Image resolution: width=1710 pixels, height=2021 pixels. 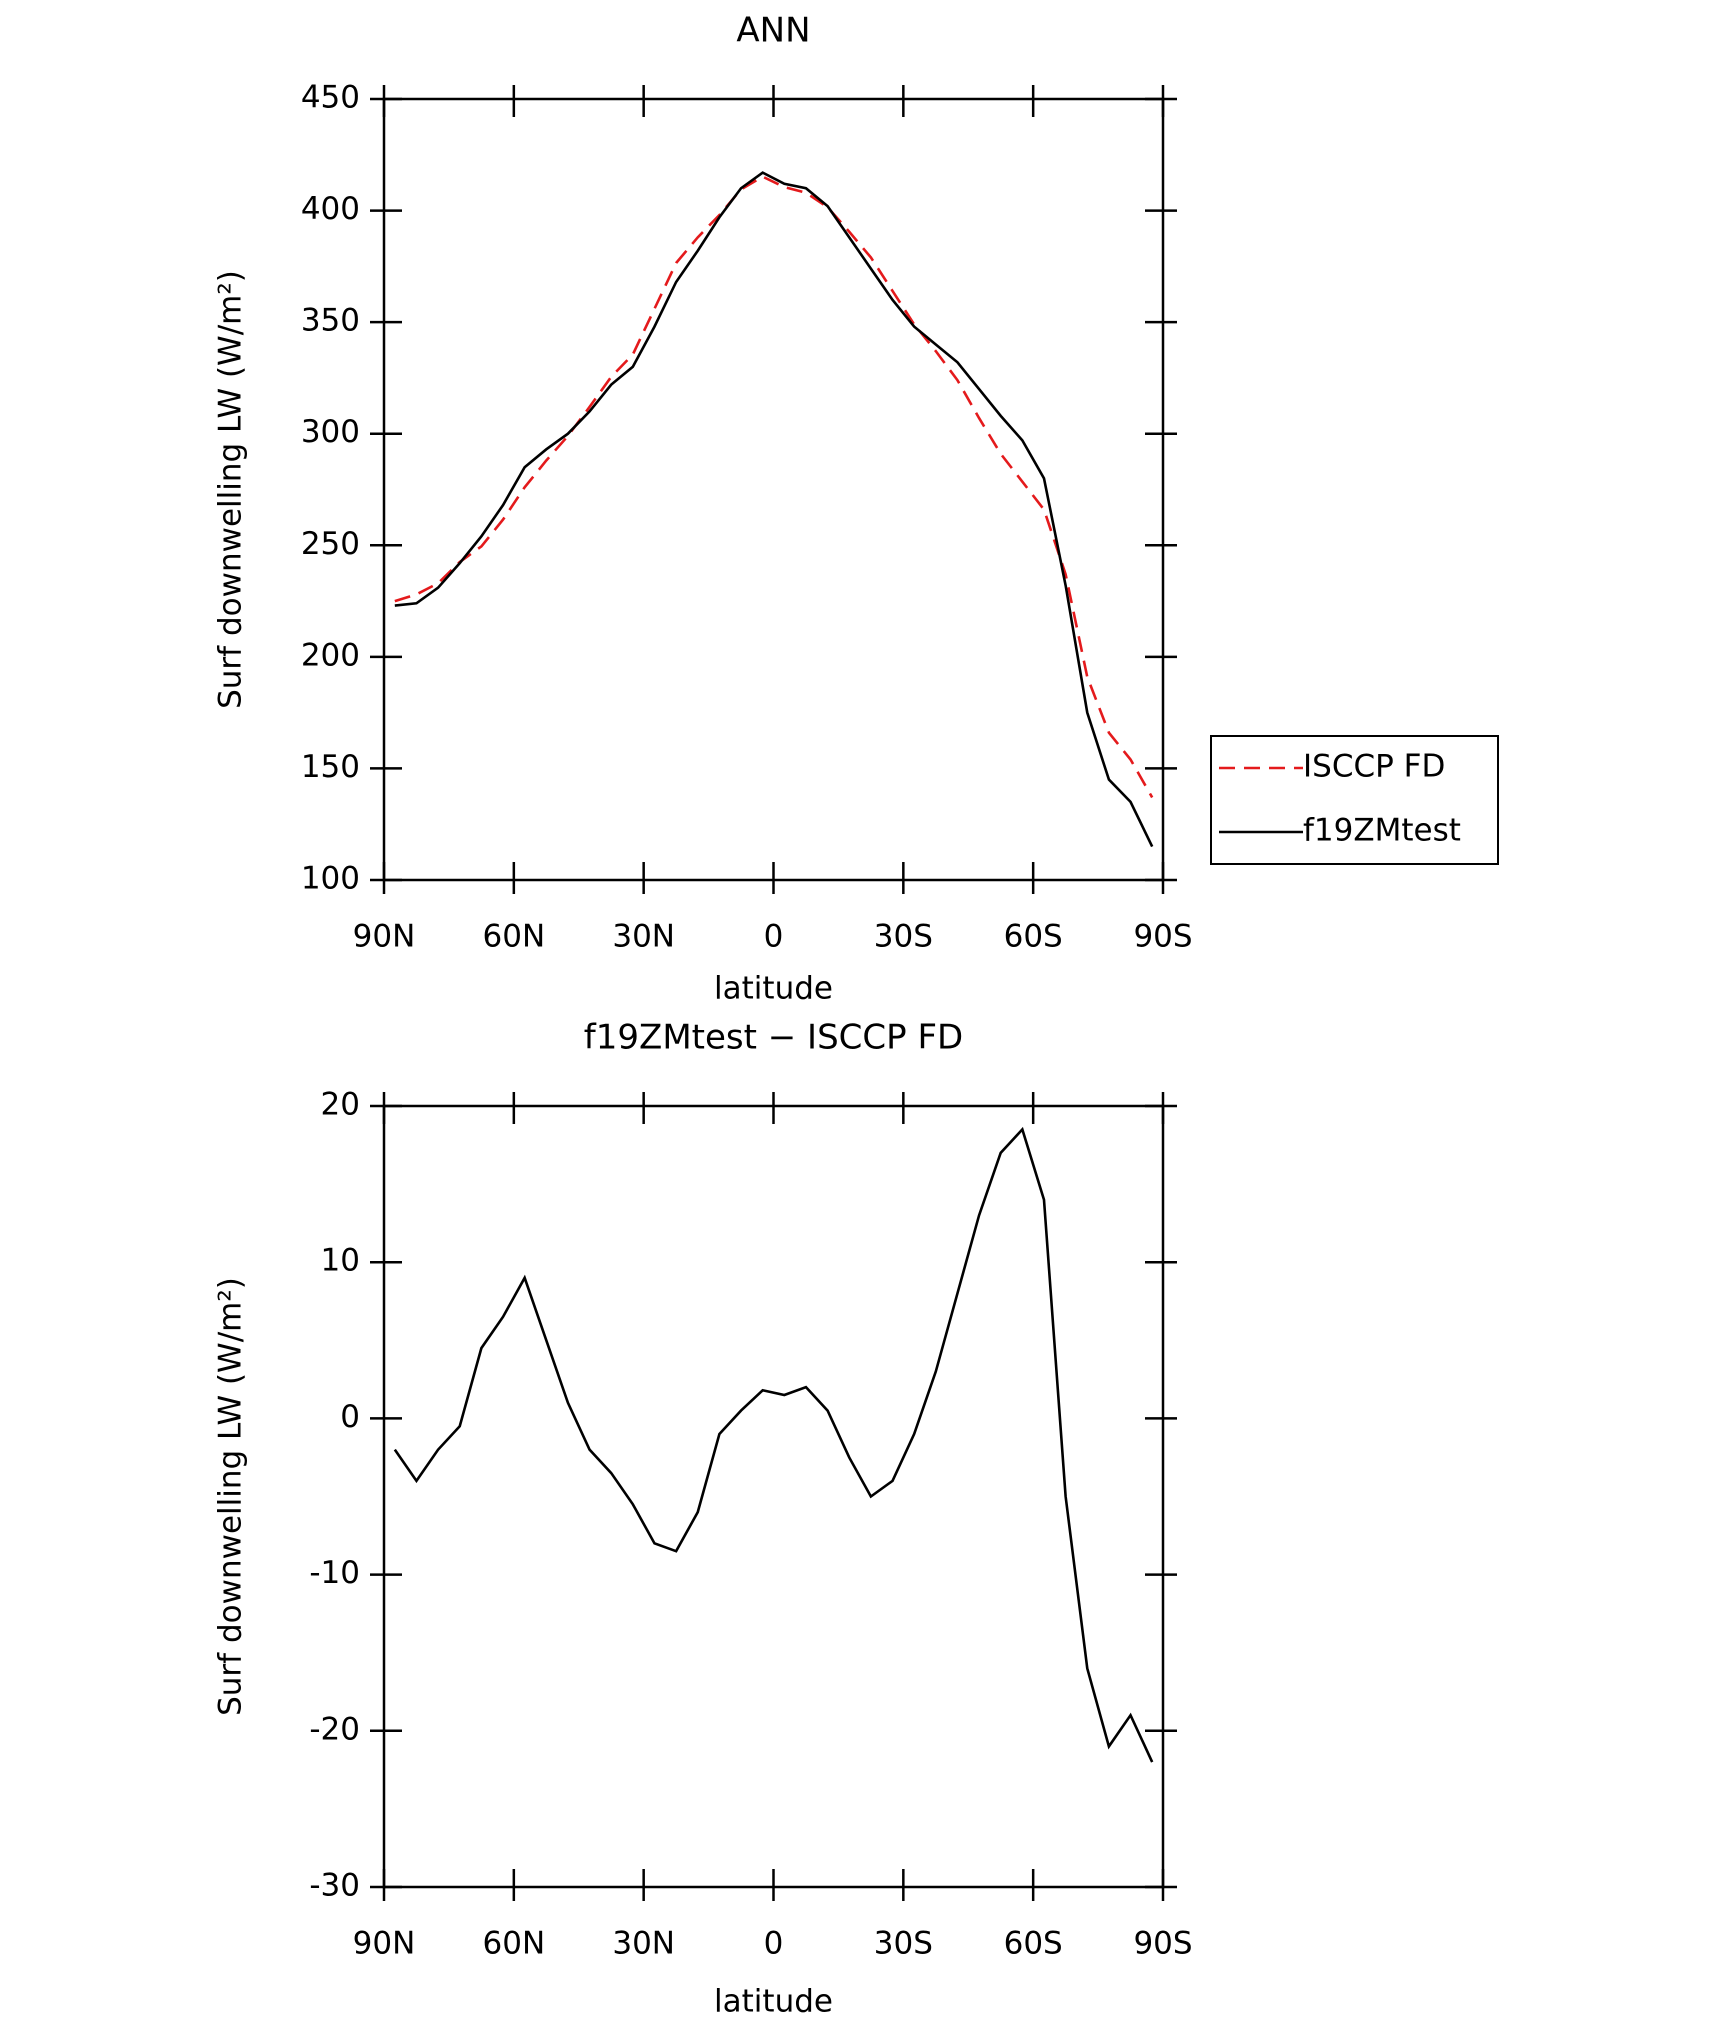 What do you see at coordinates (334, 1886) in the screenshot?
I see `y-tick-label: -30` at bounding box center [334, 1886].